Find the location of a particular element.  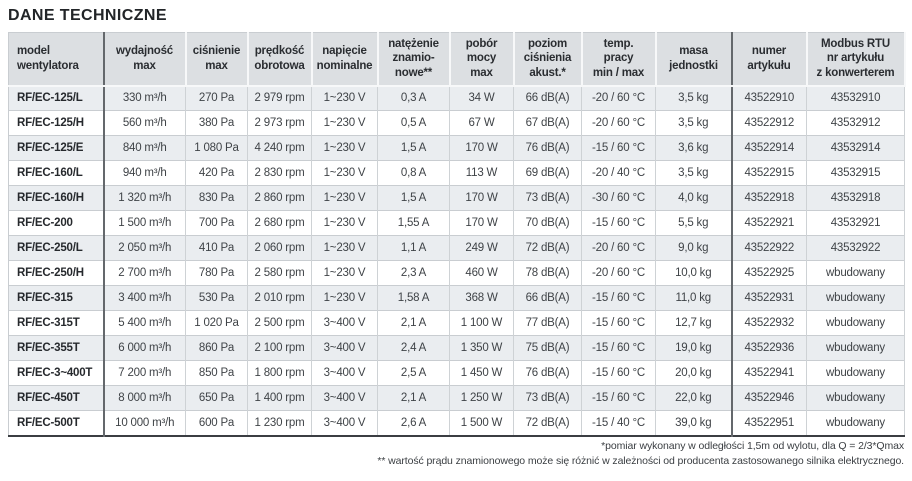

cell-cisnienie-max: 410 Pa is located at coordinates (216, 248).